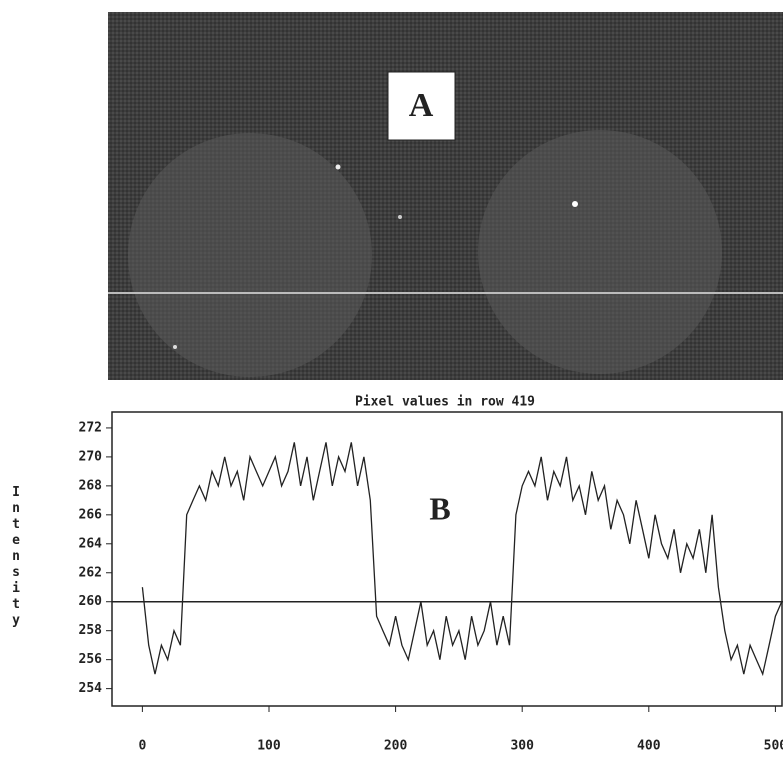  What do you see at coordinates (773, 746) in the screenshot?
I see `x-tick-label: 500` at bounding box center [773, 746].